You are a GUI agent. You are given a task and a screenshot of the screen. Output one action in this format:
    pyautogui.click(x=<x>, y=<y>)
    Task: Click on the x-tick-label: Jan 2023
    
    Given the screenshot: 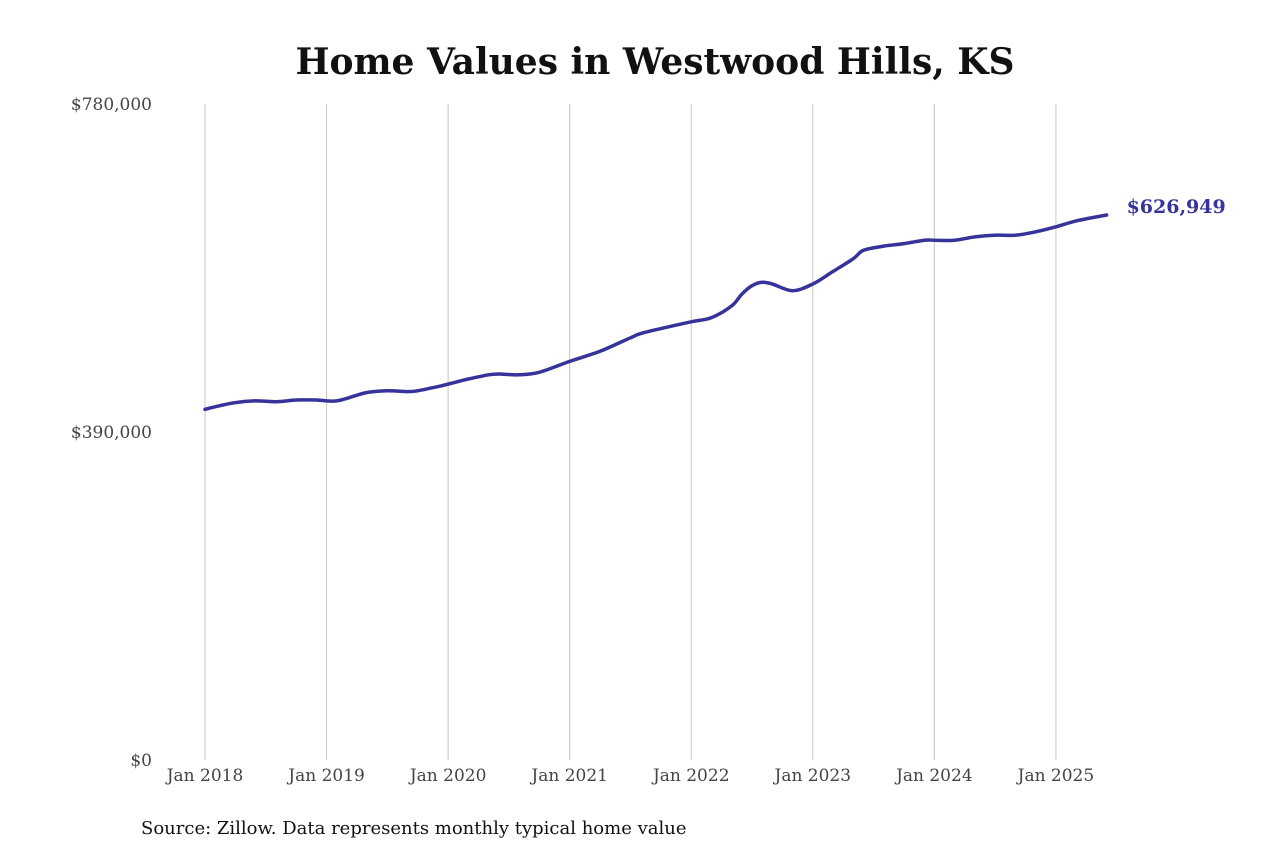 What is the action you would take?
    pyautogui.click(x=812, y=776)
    